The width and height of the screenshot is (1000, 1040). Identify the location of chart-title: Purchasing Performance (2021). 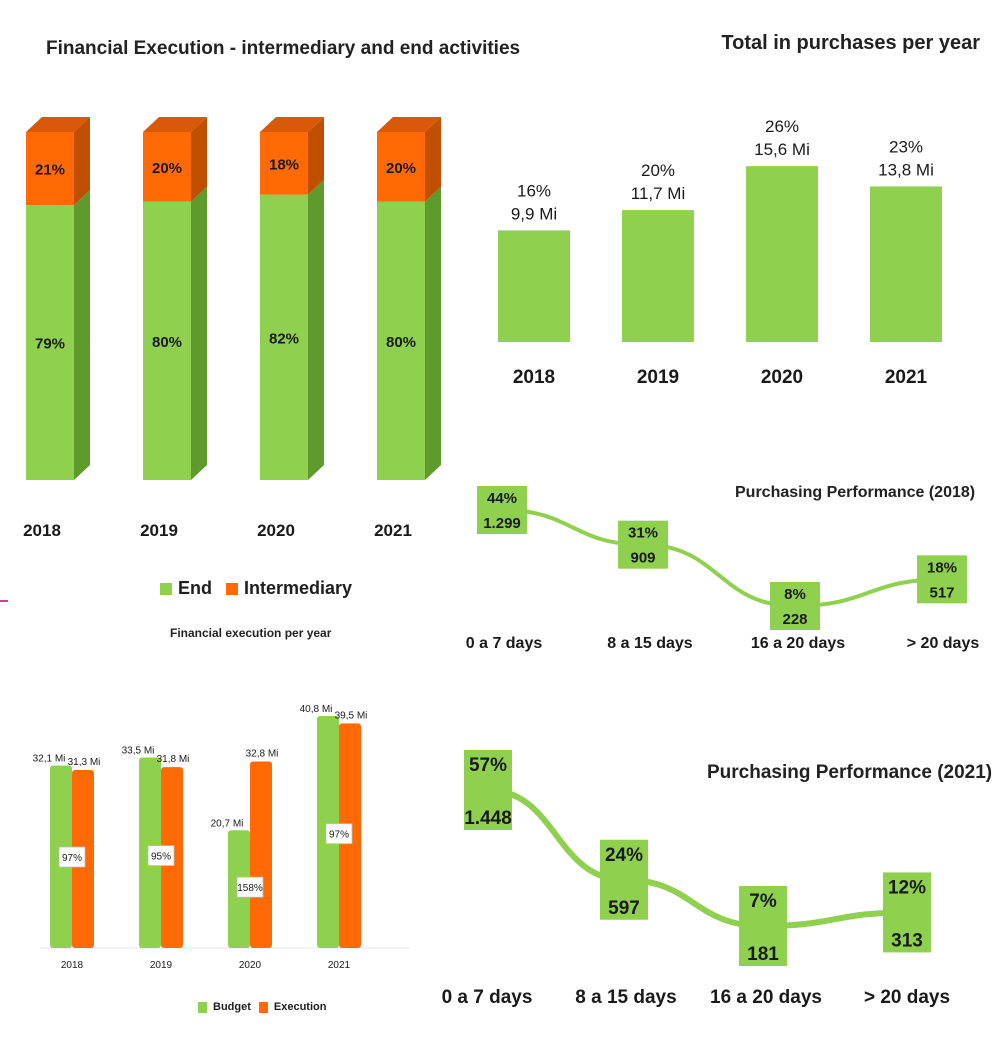
(850, 772).